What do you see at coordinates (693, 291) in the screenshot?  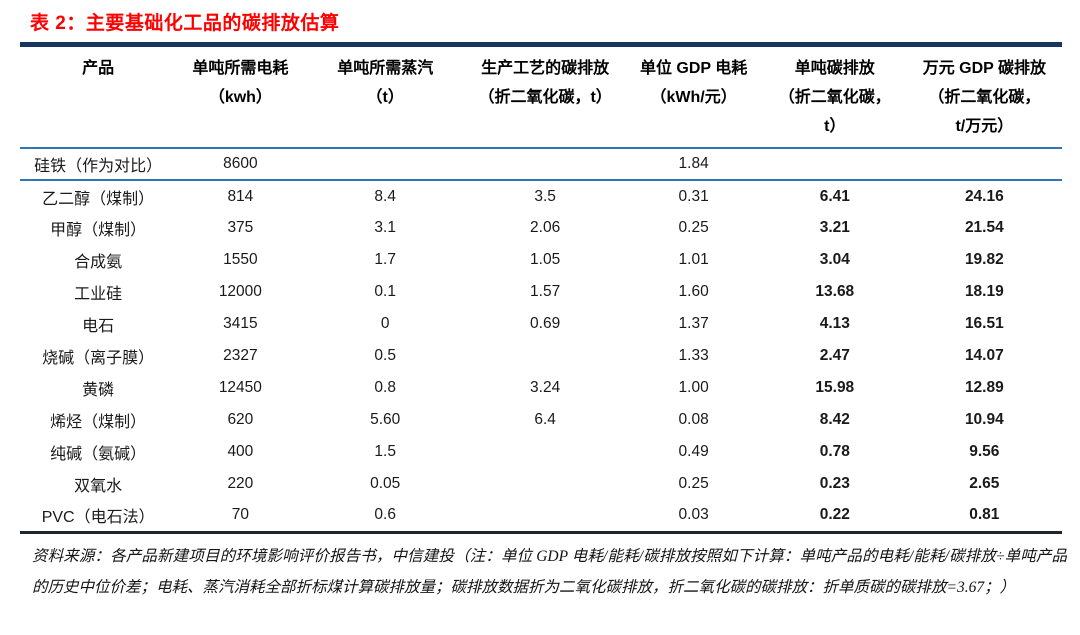 I see `value-cell: 1.60` at bounding box center [693, 291].